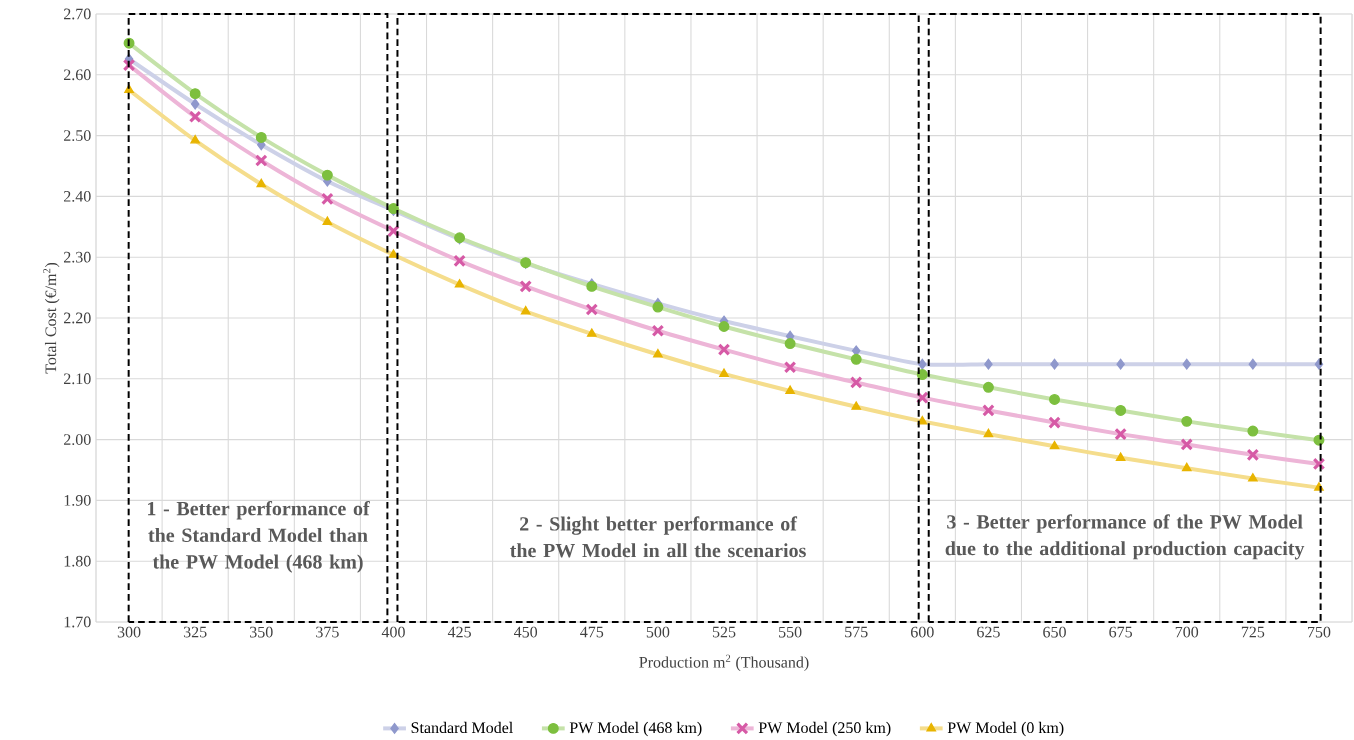 This screenshot has width=1354, height=740. What do you see at coordinates (790, 632) in the screenshot?
I see `x-tick-label: 550` at bounding box center [790, 632].